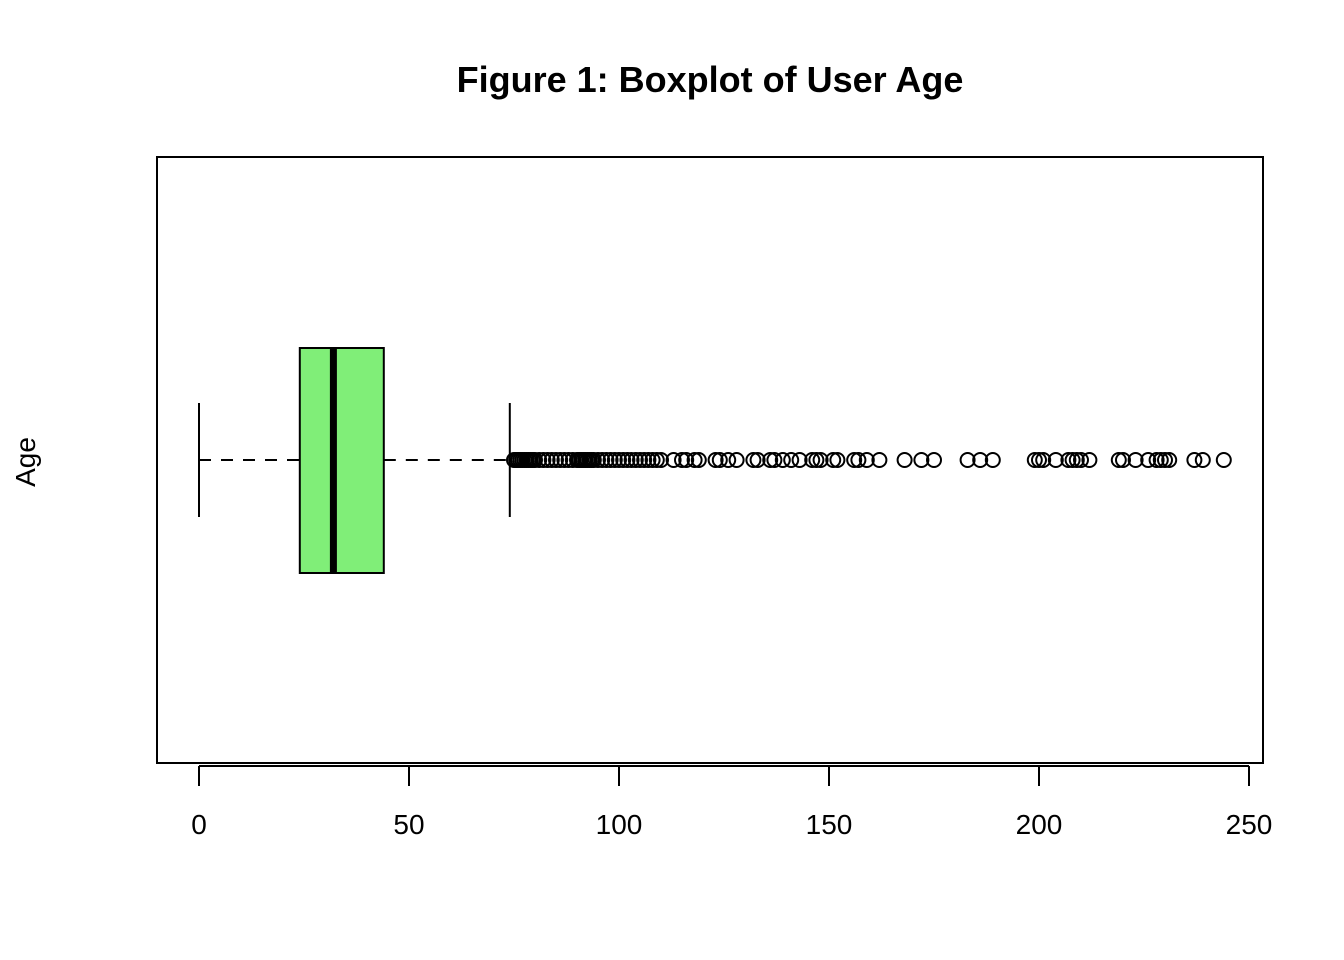 The height and width of the screenshot is (960, 1344). I want to click on x-tick-label: 250, so click(1249, 824).